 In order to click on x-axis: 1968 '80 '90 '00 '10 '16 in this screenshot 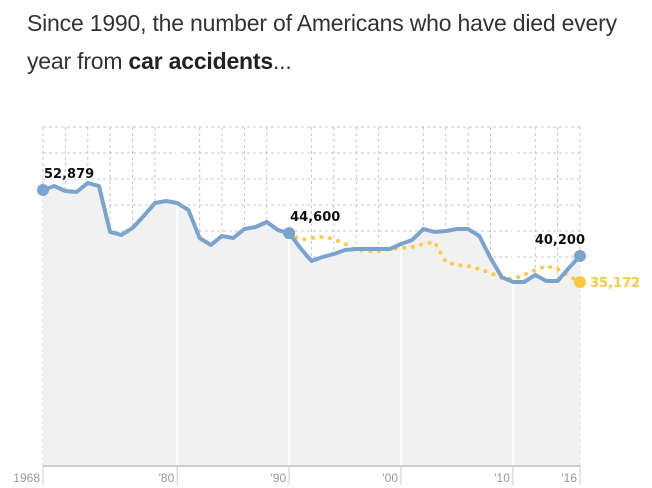, I will do `click(297, 475)`.